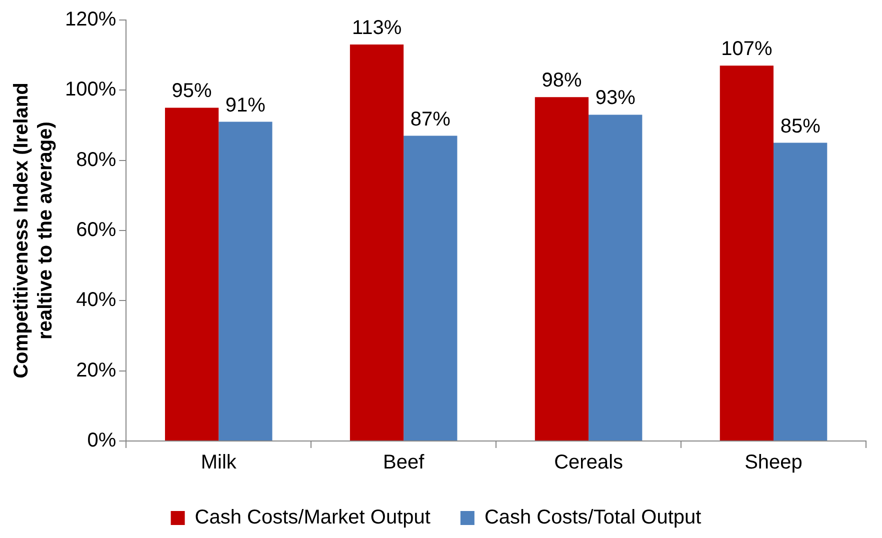 The image size is (882, 538). What do you see at coordinates (90, 19) in the screenshot?
I see `y-tick-label: 120%` at bounding box center [90, 19].